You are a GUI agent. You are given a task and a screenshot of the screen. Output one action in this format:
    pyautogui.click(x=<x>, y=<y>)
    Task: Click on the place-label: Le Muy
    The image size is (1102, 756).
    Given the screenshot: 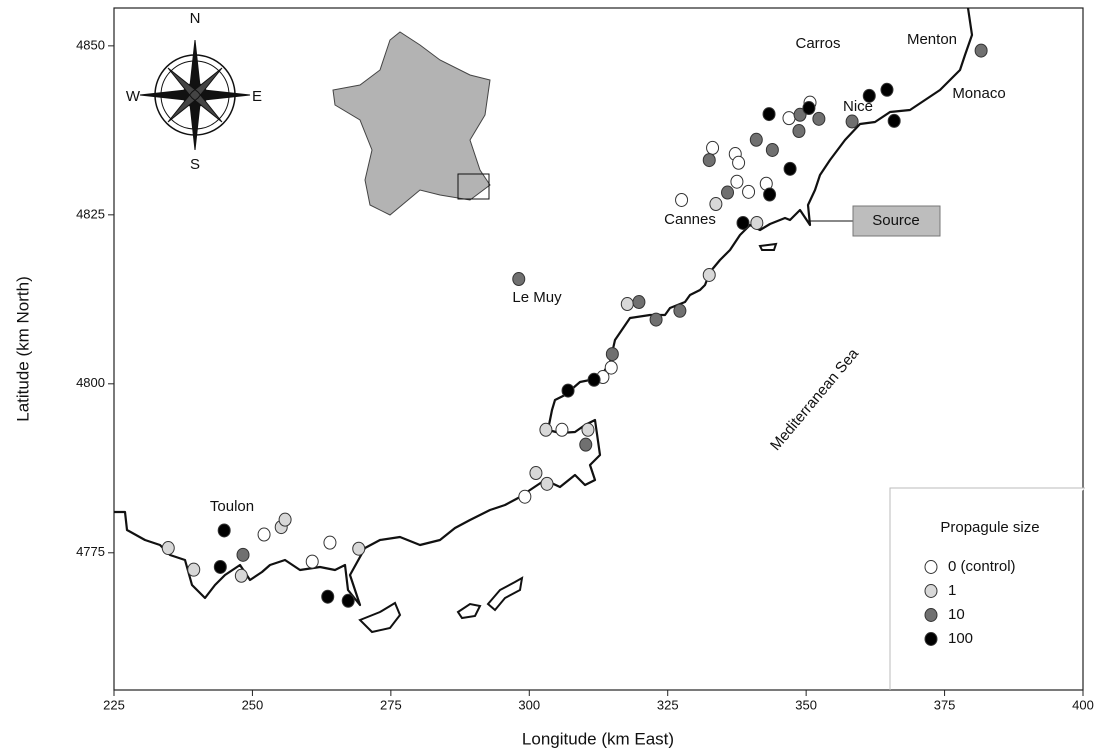 What is the action you would take?
    pyautogui.click(x=537, y=297)
    